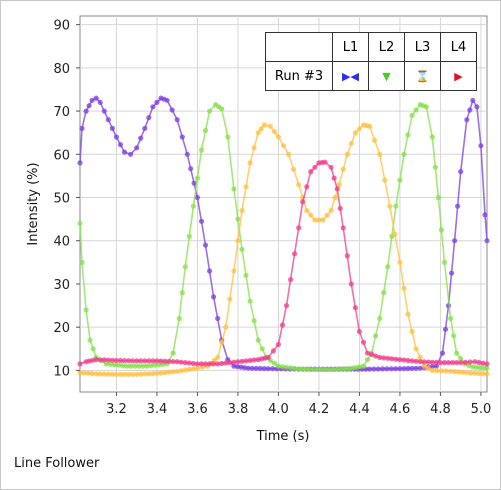 Image resolution: width=501 pixels, height=490 pixels. Describe the element at coordinates (481, 409) in the screenshot. I see `x-tick-label: 5.0` at that location.